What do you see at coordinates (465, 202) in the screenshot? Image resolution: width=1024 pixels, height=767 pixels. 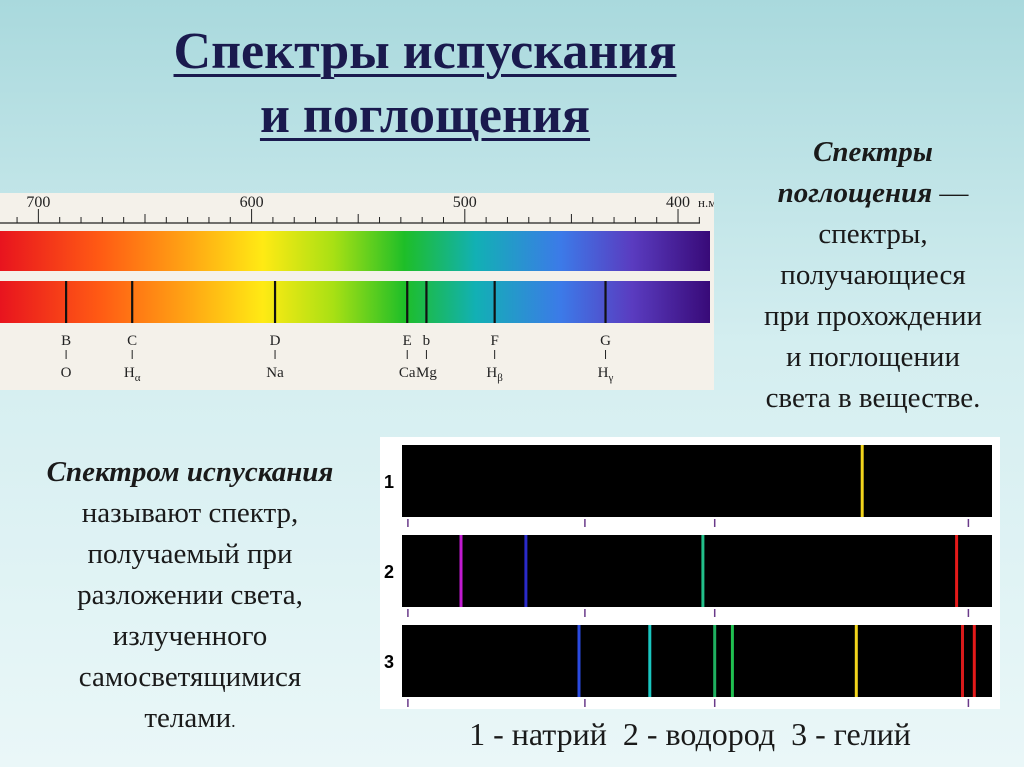 I see `scale-label: 500` at bounding box center [465, 202].